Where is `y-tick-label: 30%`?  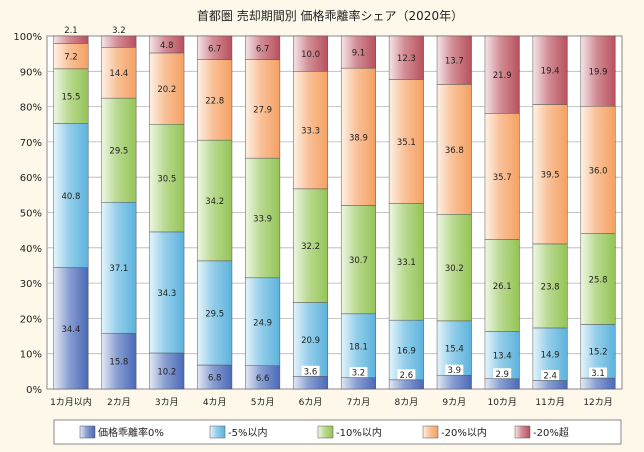 y-tick-label: 30% is located at coordinates (31, 284).